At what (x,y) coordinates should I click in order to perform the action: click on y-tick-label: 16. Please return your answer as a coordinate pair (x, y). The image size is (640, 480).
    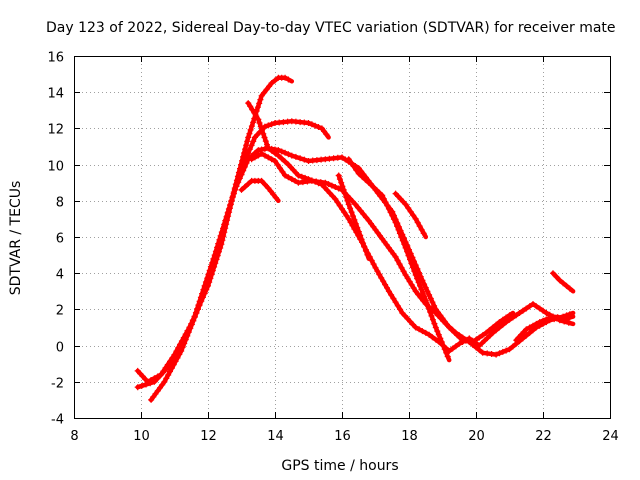
    Looking at the image, I should click on (55, 58).